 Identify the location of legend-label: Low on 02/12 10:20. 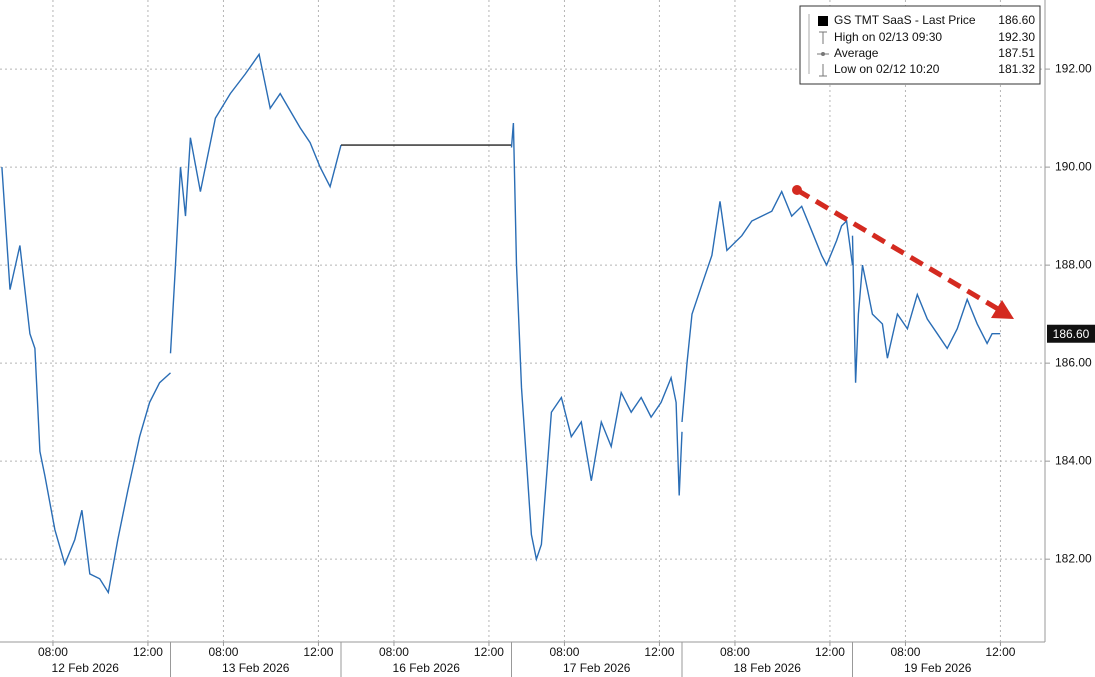
(887, 69).